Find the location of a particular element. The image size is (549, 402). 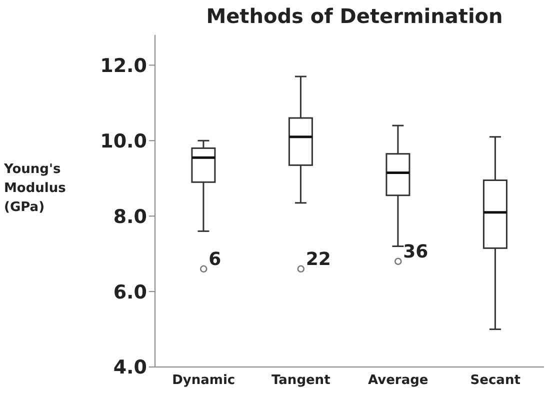

annotation: 36 is located at coordinates (415, 251).